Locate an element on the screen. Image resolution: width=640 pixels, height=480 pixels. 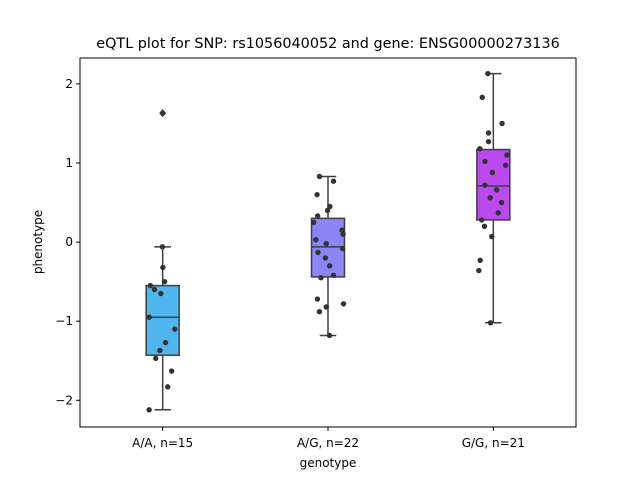
y-tick-label: −2 is located at coordinates (64, 400).